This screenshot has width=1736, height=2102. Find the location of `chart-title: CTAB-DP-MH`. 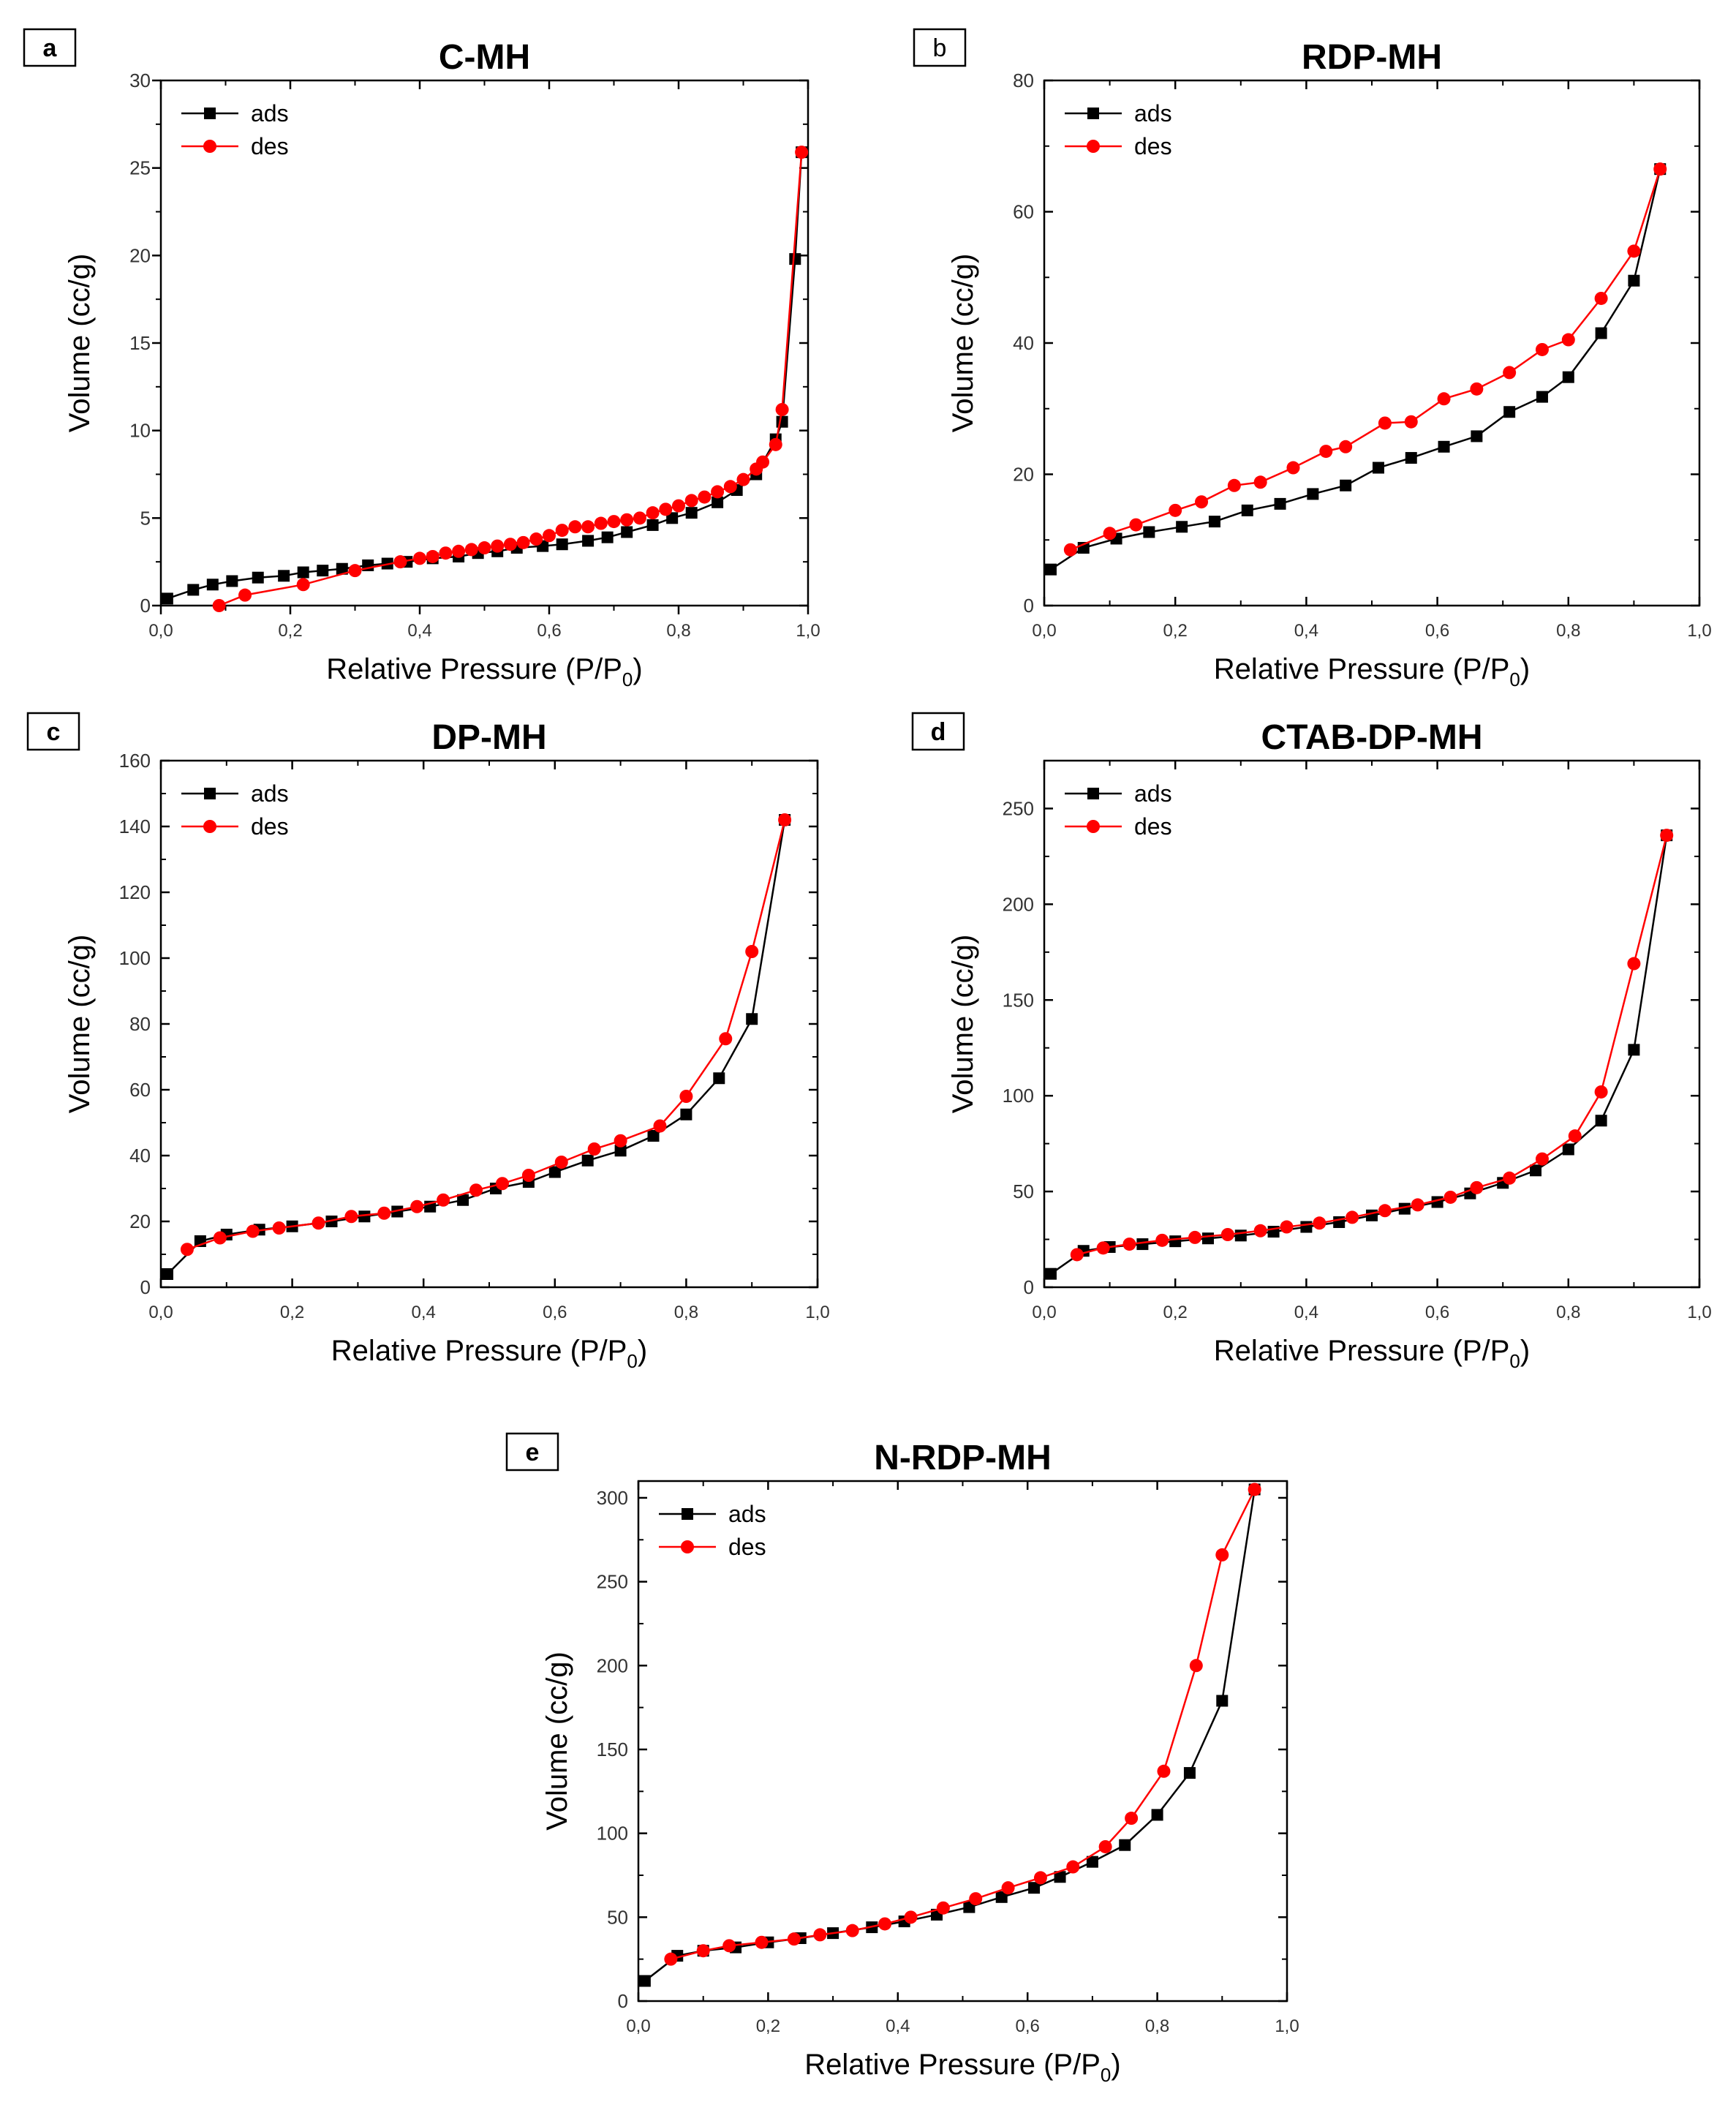

chart-title: CTAB-DP-MH is located at coordinates (1371, 737).